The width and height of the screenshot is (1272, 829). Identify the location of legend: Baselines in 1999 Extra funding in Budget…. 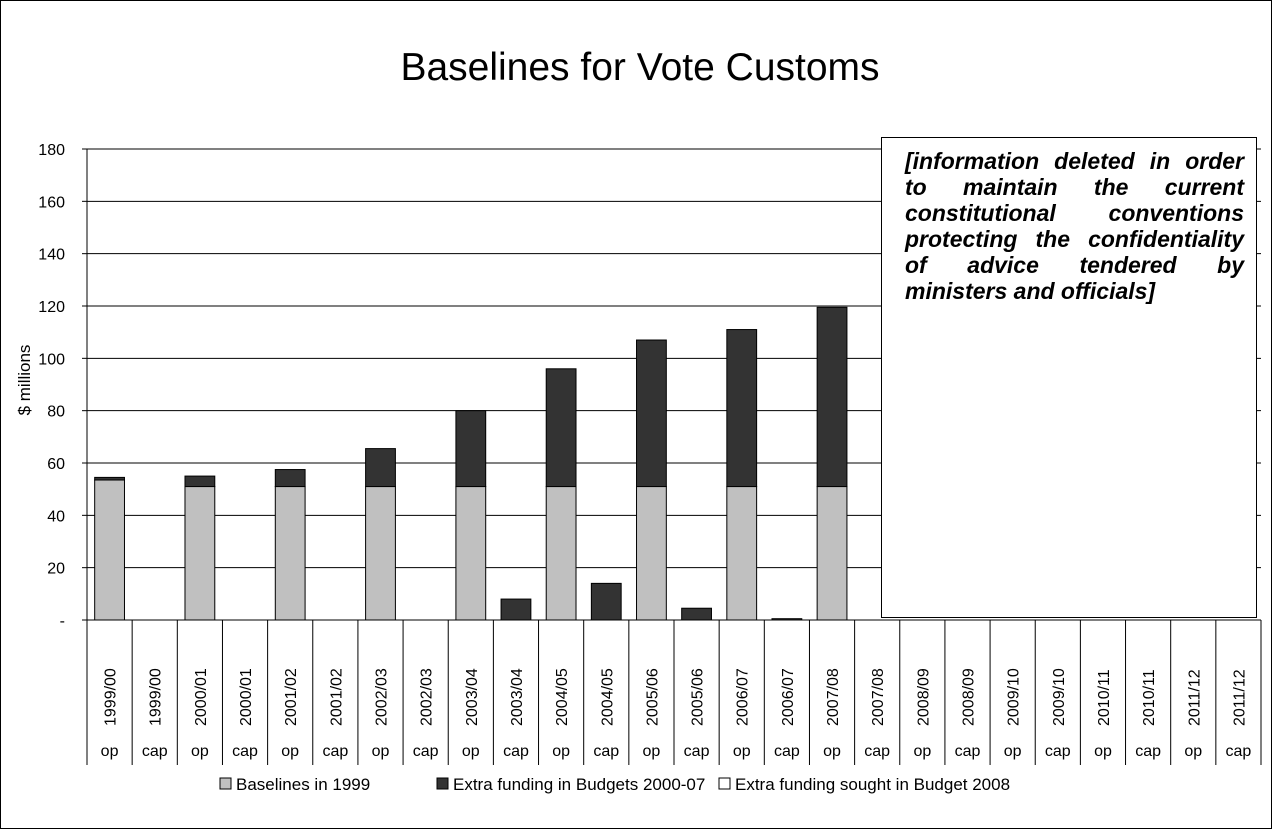
(614, 784).